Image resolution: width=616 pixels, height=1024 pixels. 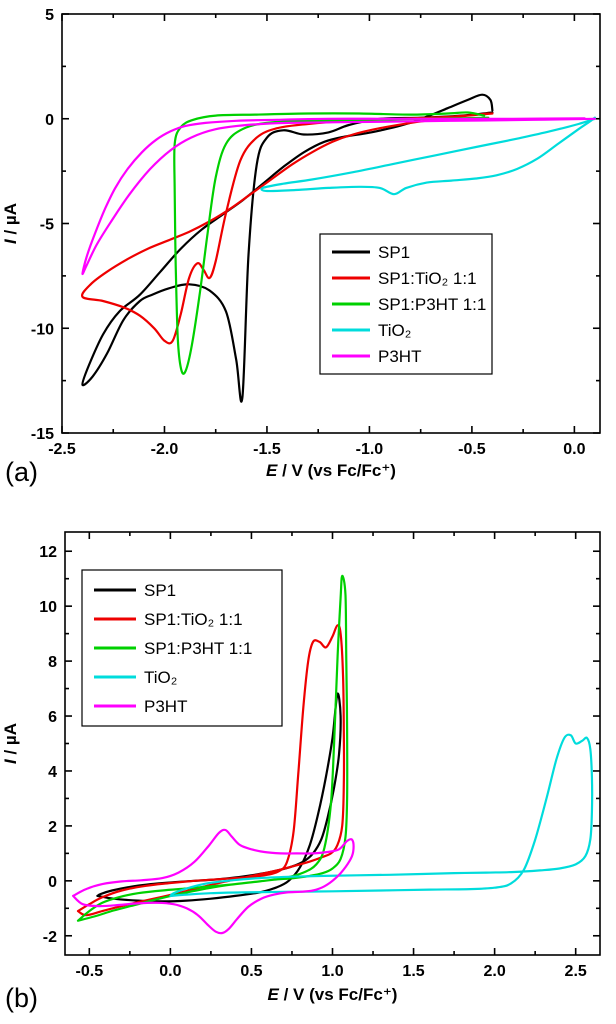 What do you see at coordinates (52, 717) in the screenshot?
I see `y-tick-label: 6` at bounding box center [52, 717].